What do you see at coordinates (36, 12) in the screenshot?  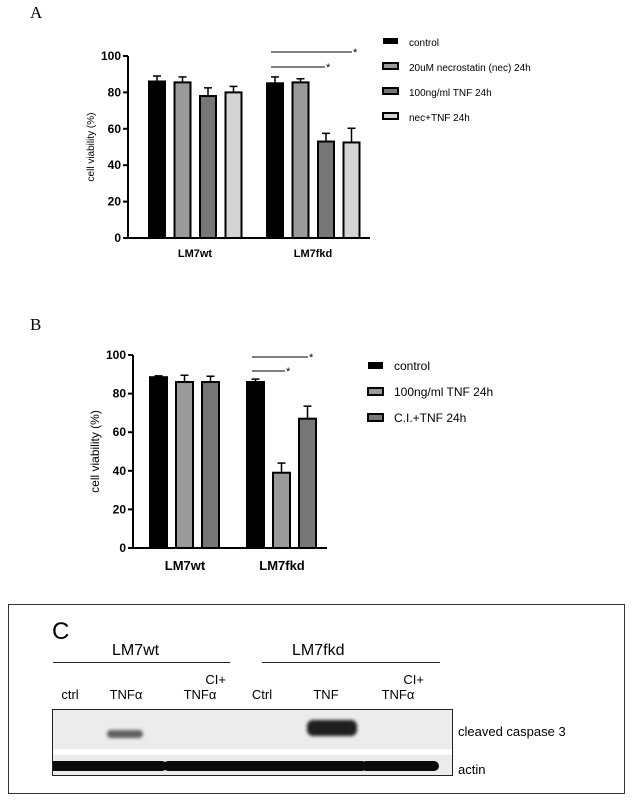 I see `panel-label-a: A` at bounding box center [36, 12].